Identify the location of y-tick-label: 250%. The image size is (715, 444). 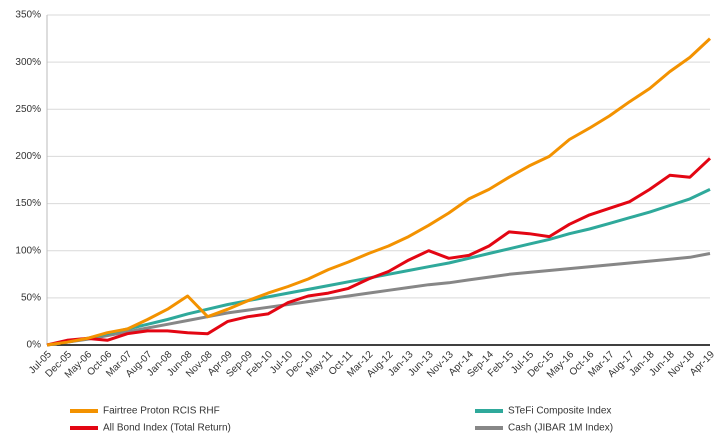
(28, 109).